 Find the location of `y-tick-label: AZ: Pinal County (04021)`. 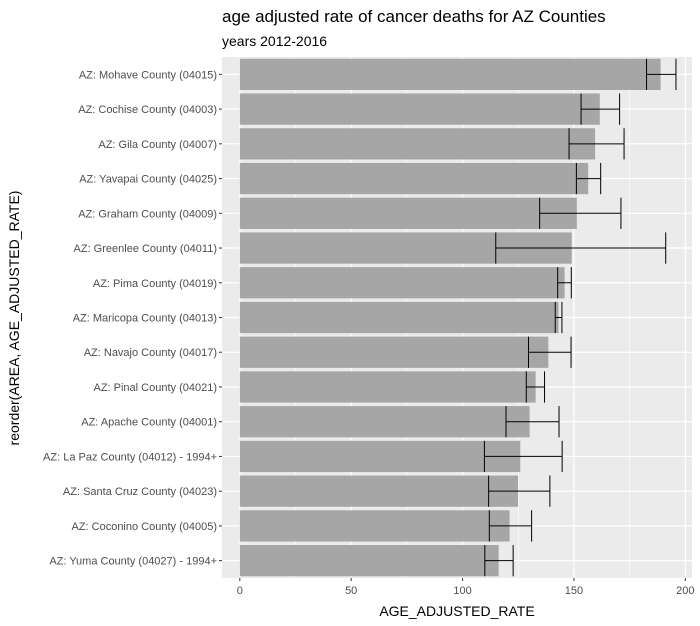

y-tick-label: AZ: Pinal County (04021) is located at coordinates (155, 388).